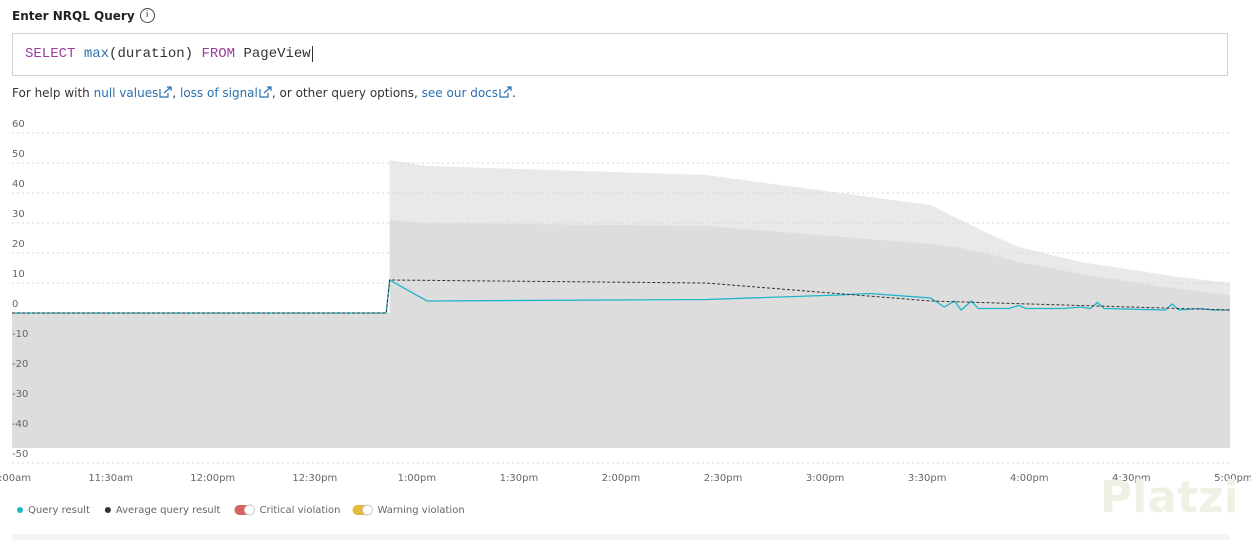  What do you see at coordinates (1232, 478) in the screenshot?
I see `x-tick-label: 5:00pm` at bounding box center [1232, 478].